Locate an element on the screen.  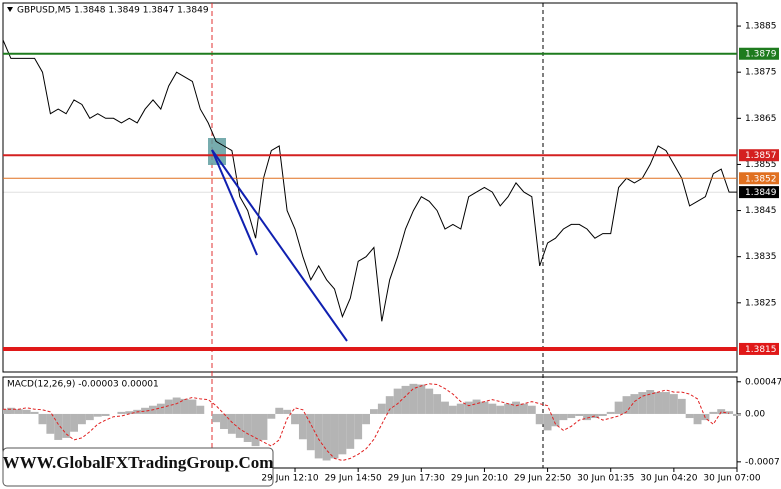
y-tick-label: 1.3845 is located at coordinates (761, 211).